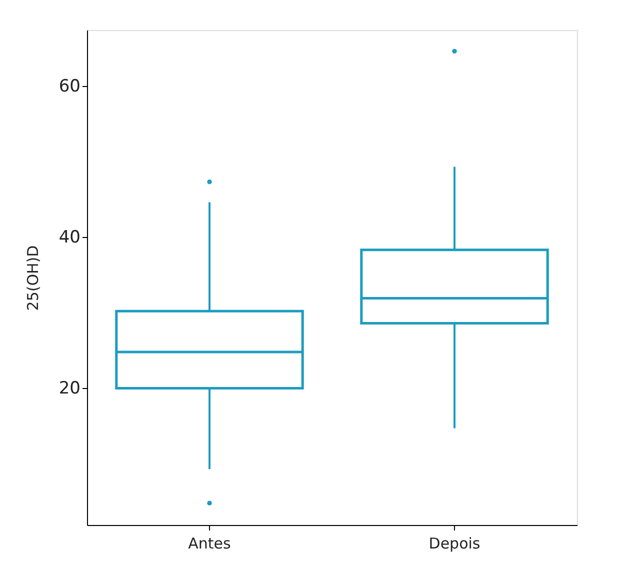 This screenshot has height=586, width=633. Describe the element at coordinates (69, 86) in the screenshot. I see `y-tick-label: 60` at that location.